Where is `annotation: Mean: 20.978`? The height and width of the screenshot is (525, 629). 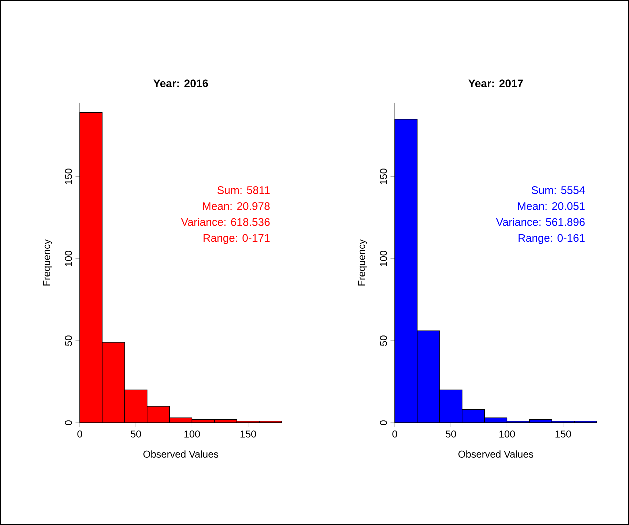 annotation: Mean: 20.978 is located at coordinates (236, 206).